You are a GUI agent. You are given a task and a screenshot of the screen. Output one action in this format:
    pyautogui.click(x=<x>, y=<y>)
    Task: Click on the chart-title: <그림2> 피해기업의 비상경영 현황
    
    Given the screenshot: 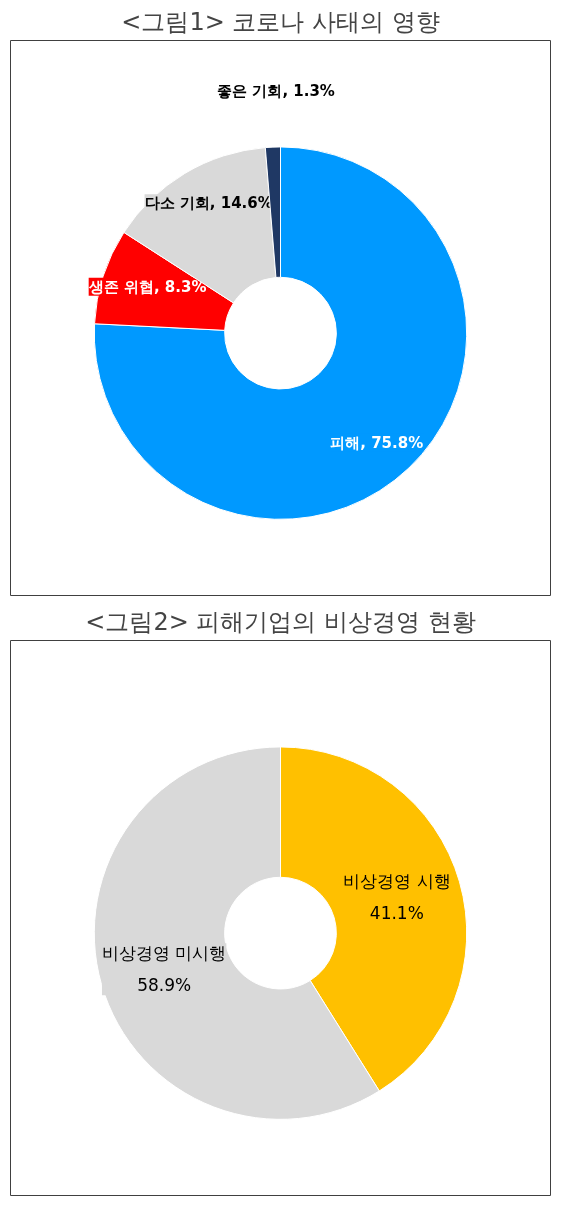 What is the action you would take?
    pyautogui.click(x=280, y=621)
    